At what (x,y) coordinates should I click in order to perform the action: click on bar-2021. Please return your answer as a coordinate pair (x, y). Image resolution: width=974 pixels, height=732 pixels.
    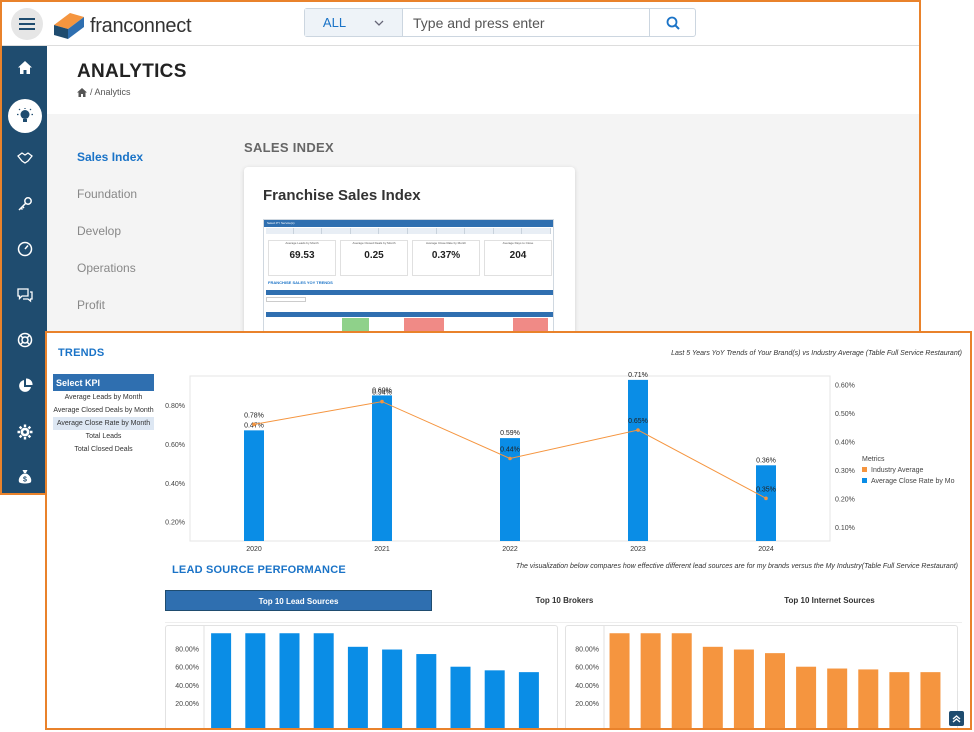
    Looking at the image, I should click on (382, 468).